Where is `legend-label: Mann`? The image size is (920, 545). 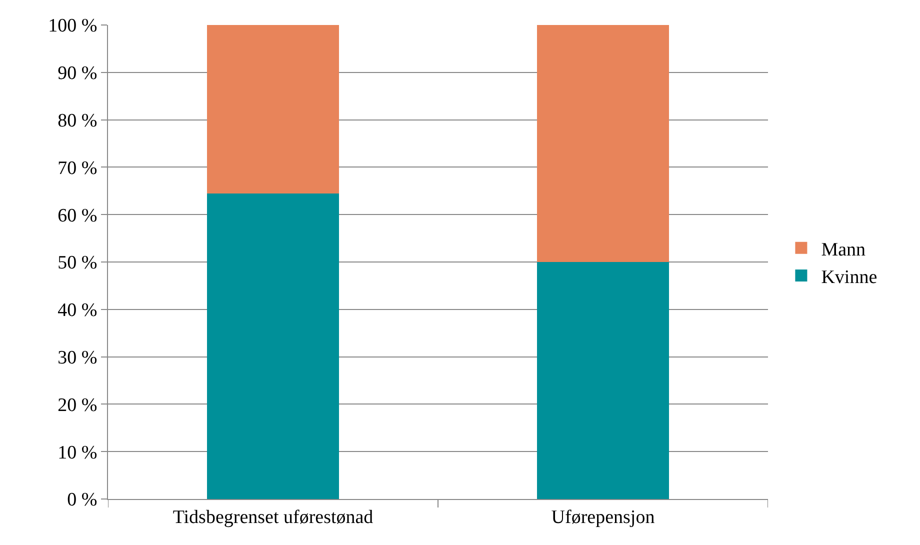 legend-label: Mann is located at coordinates (843, 249).